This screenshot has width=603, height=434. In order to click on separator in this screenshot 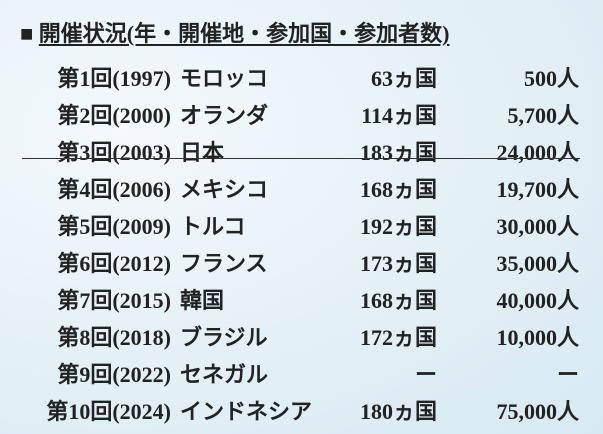, I will do `click(301, 158)`.